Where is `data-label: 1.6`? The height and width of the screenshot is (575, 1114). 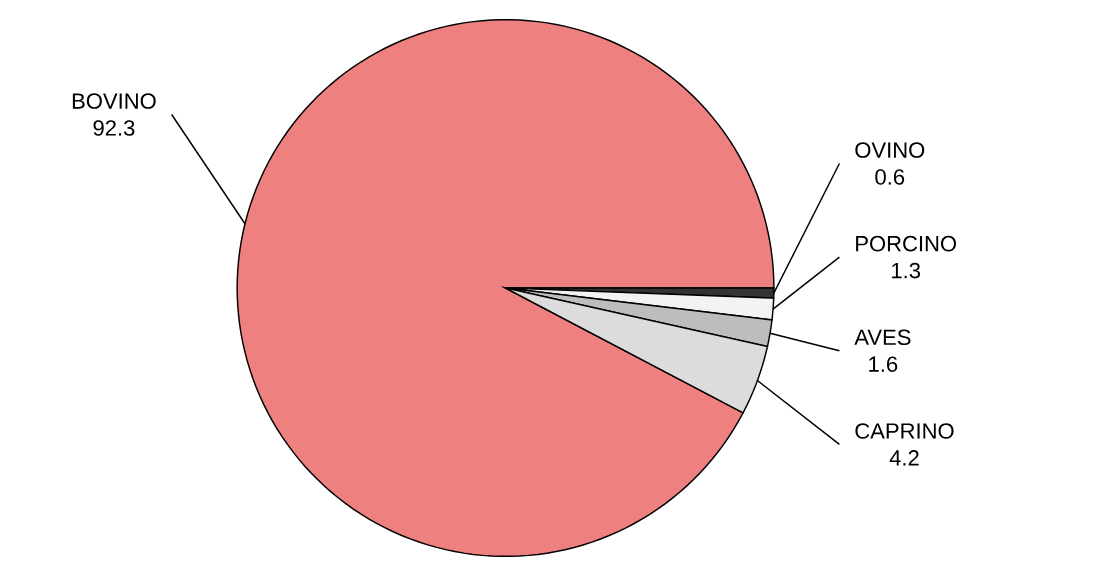 data-label: 1.6 is located at coordinates (883, 364).